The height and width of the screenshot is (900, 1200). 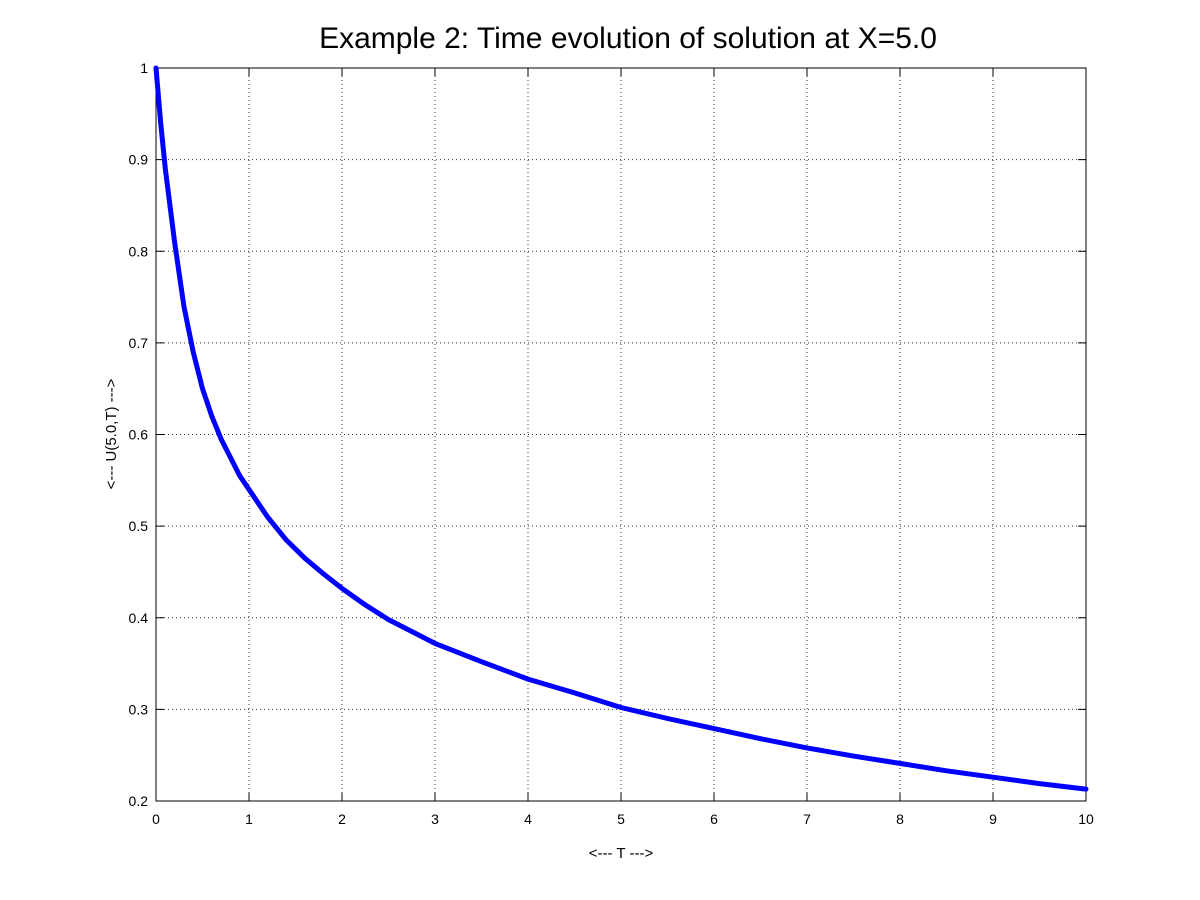 I want to click on y-tick-label: 0.2, so click(x=139, y=801).